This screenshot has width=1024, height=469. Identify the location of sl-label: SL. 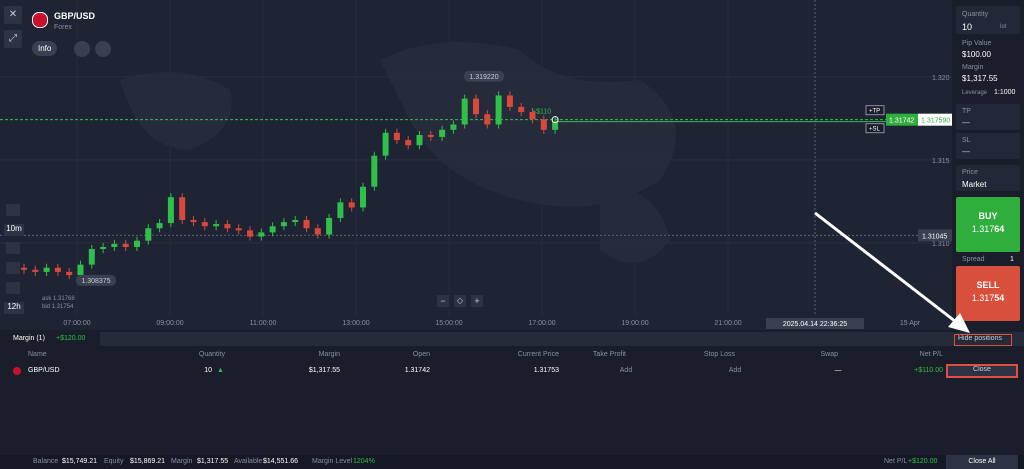
(966, 140).